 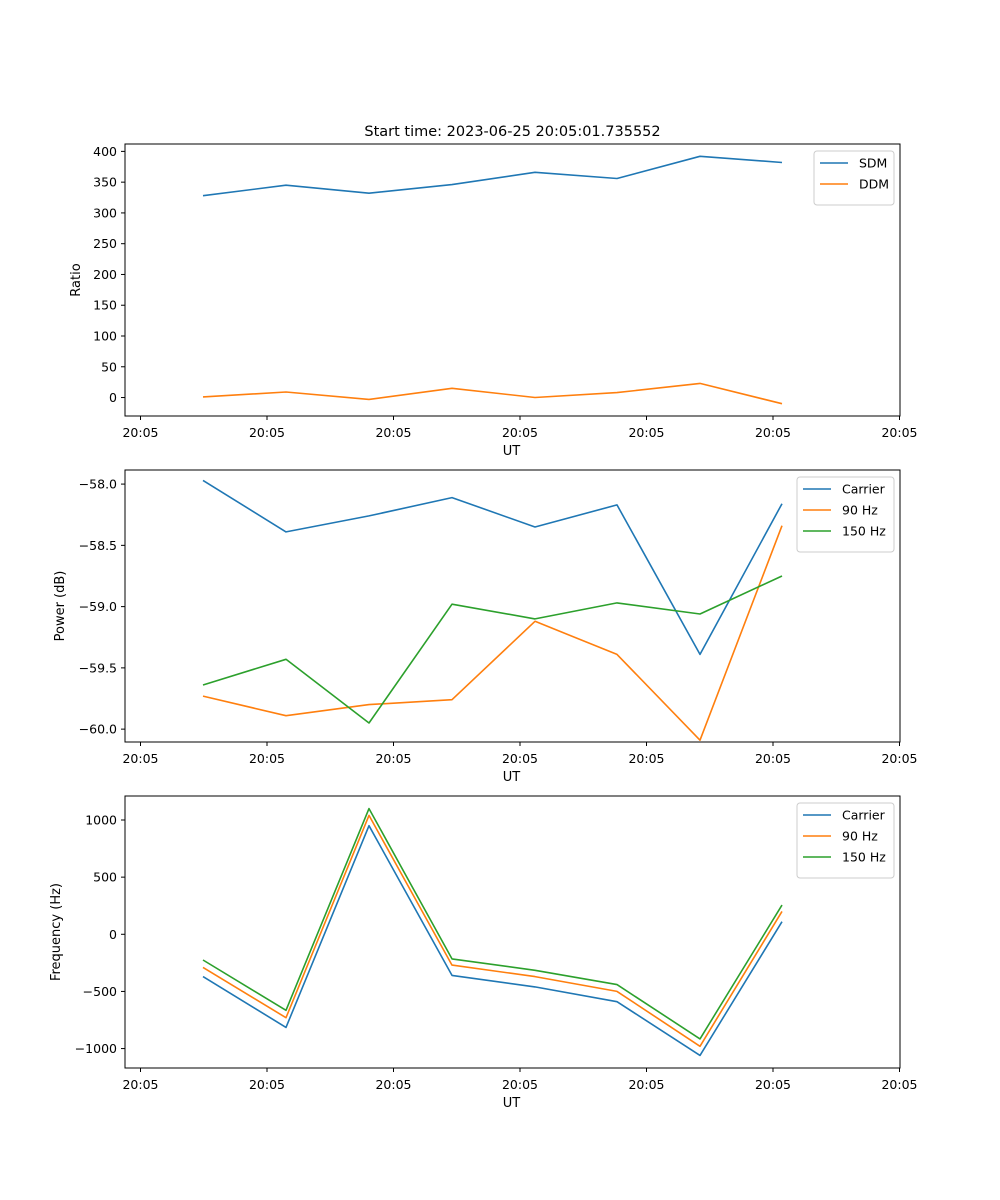 I want to click on y-tick-label: 100, so click(x=105, y=336).